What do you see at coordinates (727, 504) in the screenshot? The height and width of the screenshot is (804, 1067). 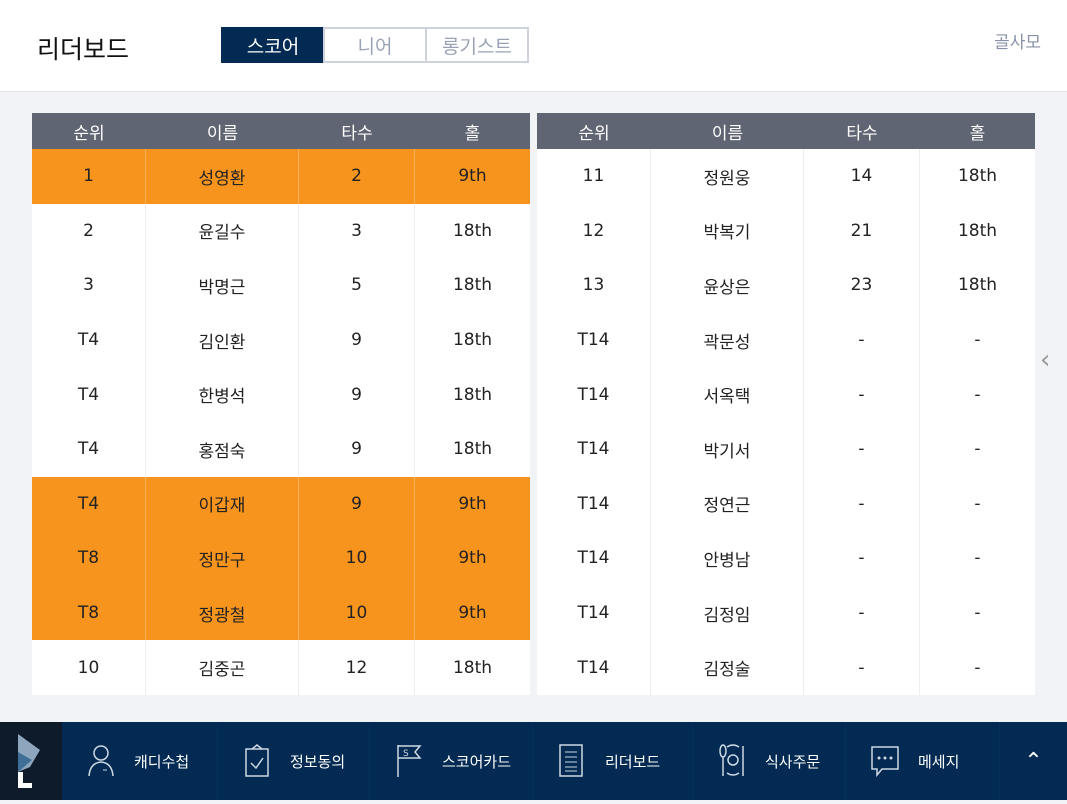 I see `name-cell: 정연근` at bounding box center [727, 504].